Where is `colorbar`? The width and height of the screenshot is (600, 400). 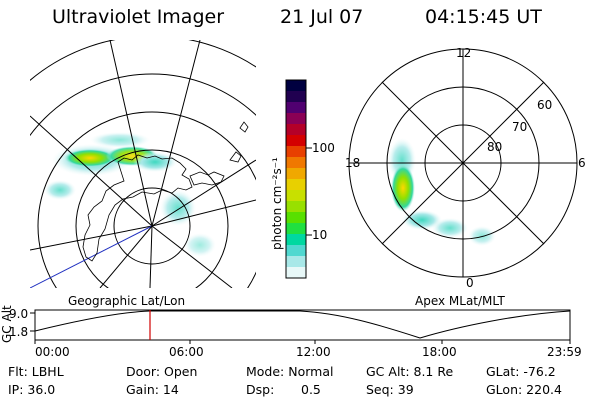
colorbar is located at coordinates (296, 179).